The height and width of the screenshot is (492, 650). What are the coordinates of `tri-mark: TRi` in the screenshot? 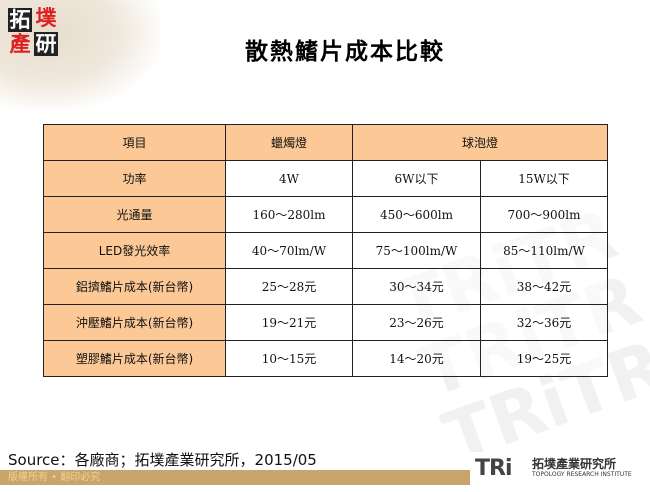 It's located at (493, 468).